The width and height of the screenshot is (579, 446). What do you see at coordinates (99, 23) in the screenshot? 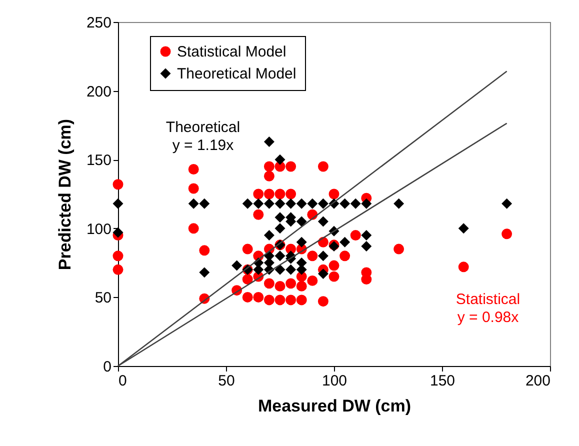
I see `y-tick-label: 250` at bounding box center [99, 23].